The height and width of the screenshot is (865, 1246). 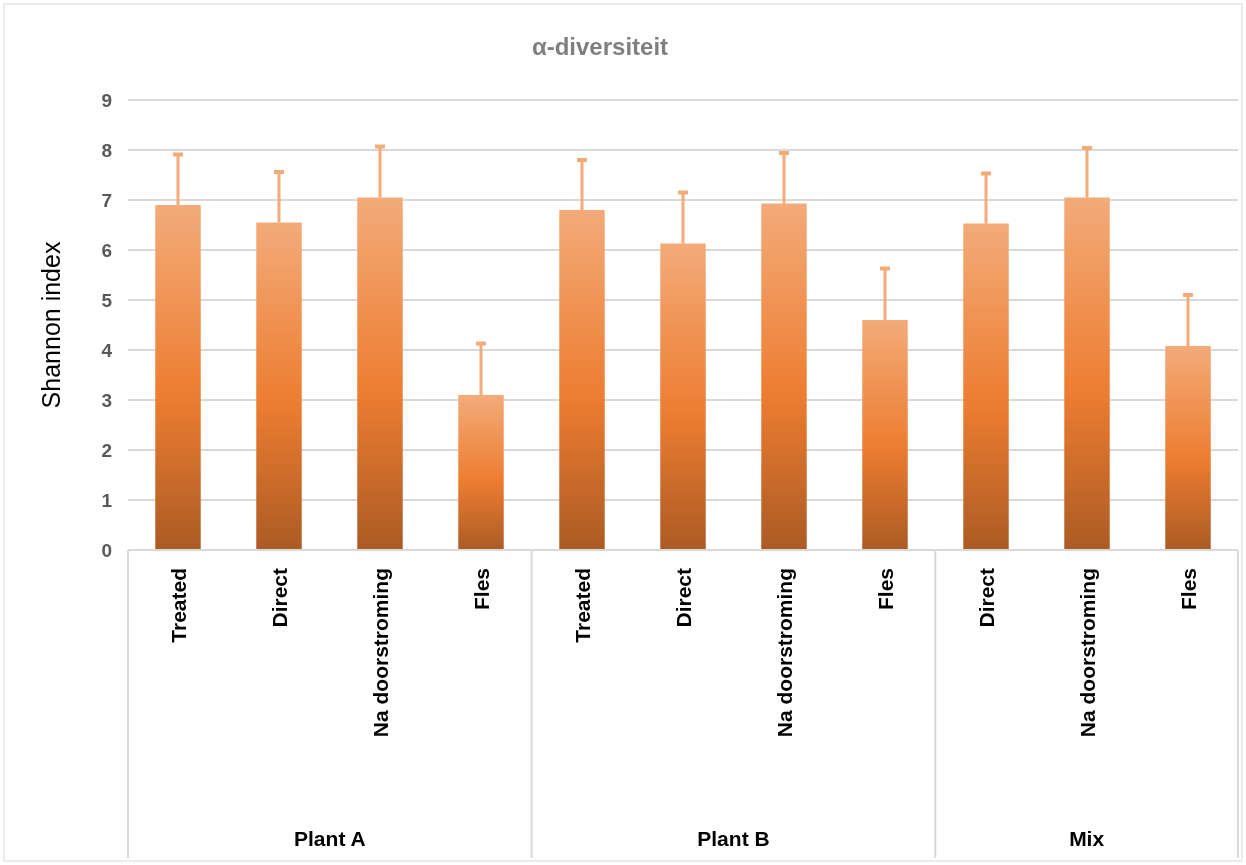 I want to click on y-tick-label: 3, so click(x=106, y=400).